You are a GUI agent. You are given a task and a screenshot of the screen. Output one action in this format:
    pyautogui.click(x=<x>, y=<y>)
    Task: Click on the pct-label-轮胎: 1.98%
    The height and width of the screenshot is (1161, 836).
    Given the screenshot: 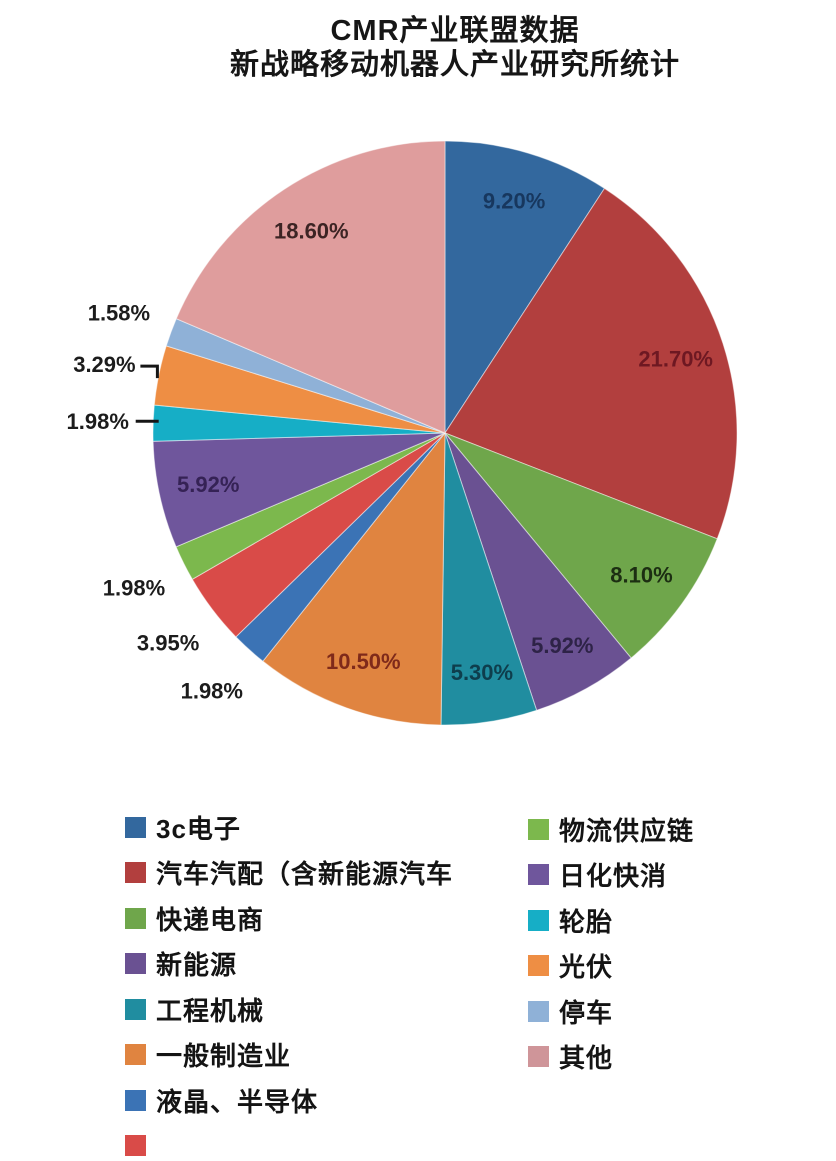 What is the action you would take?
    pyautogui.click(x=98, y=421)
    